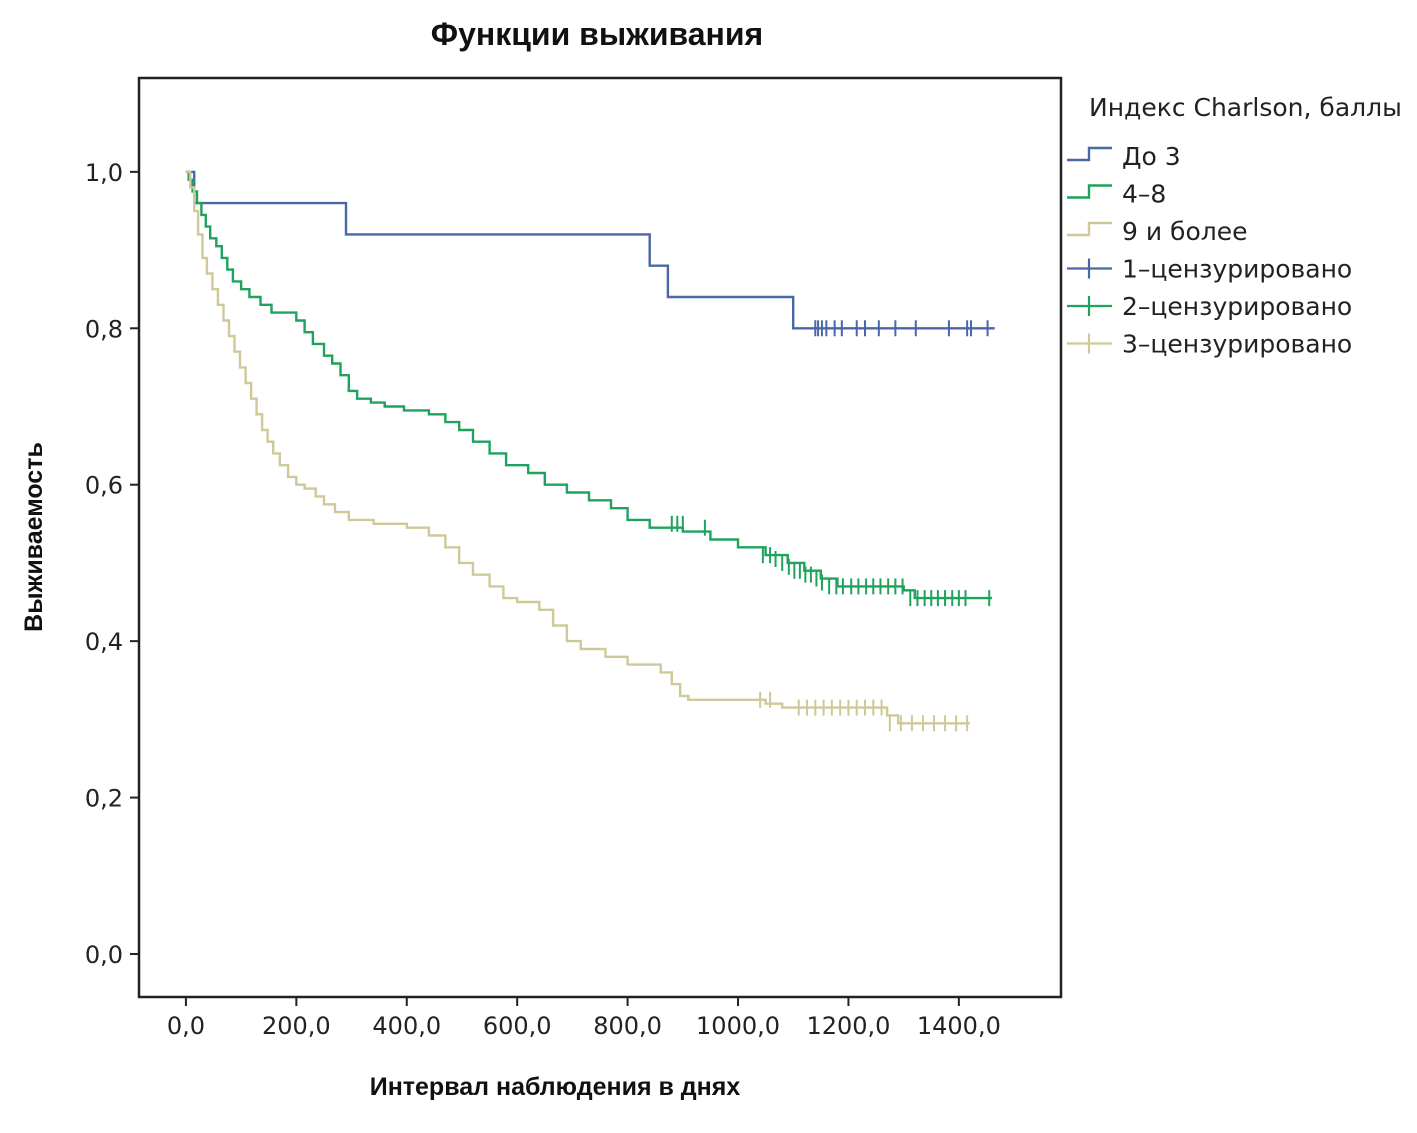 The image size is (1417, 1133). What do you see at coordinates (104, 955) in the screenshot?
I see `y-tick-label: 0,0` at bounding box center [104, 955].